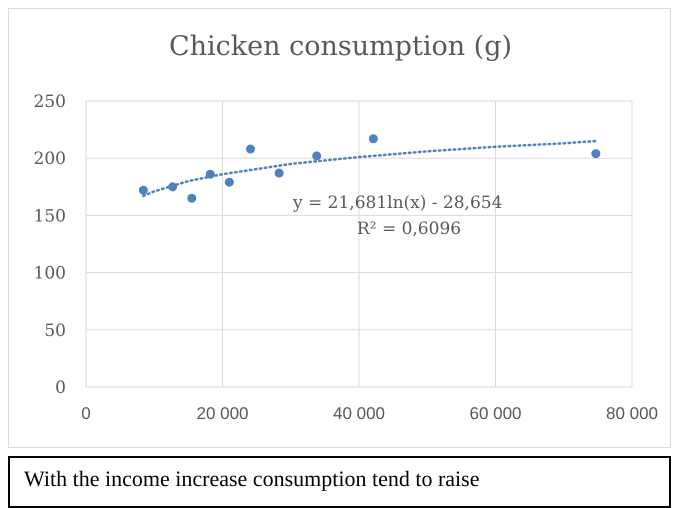  I want to click on x-tick-label: 40 000, so click(359, 414).